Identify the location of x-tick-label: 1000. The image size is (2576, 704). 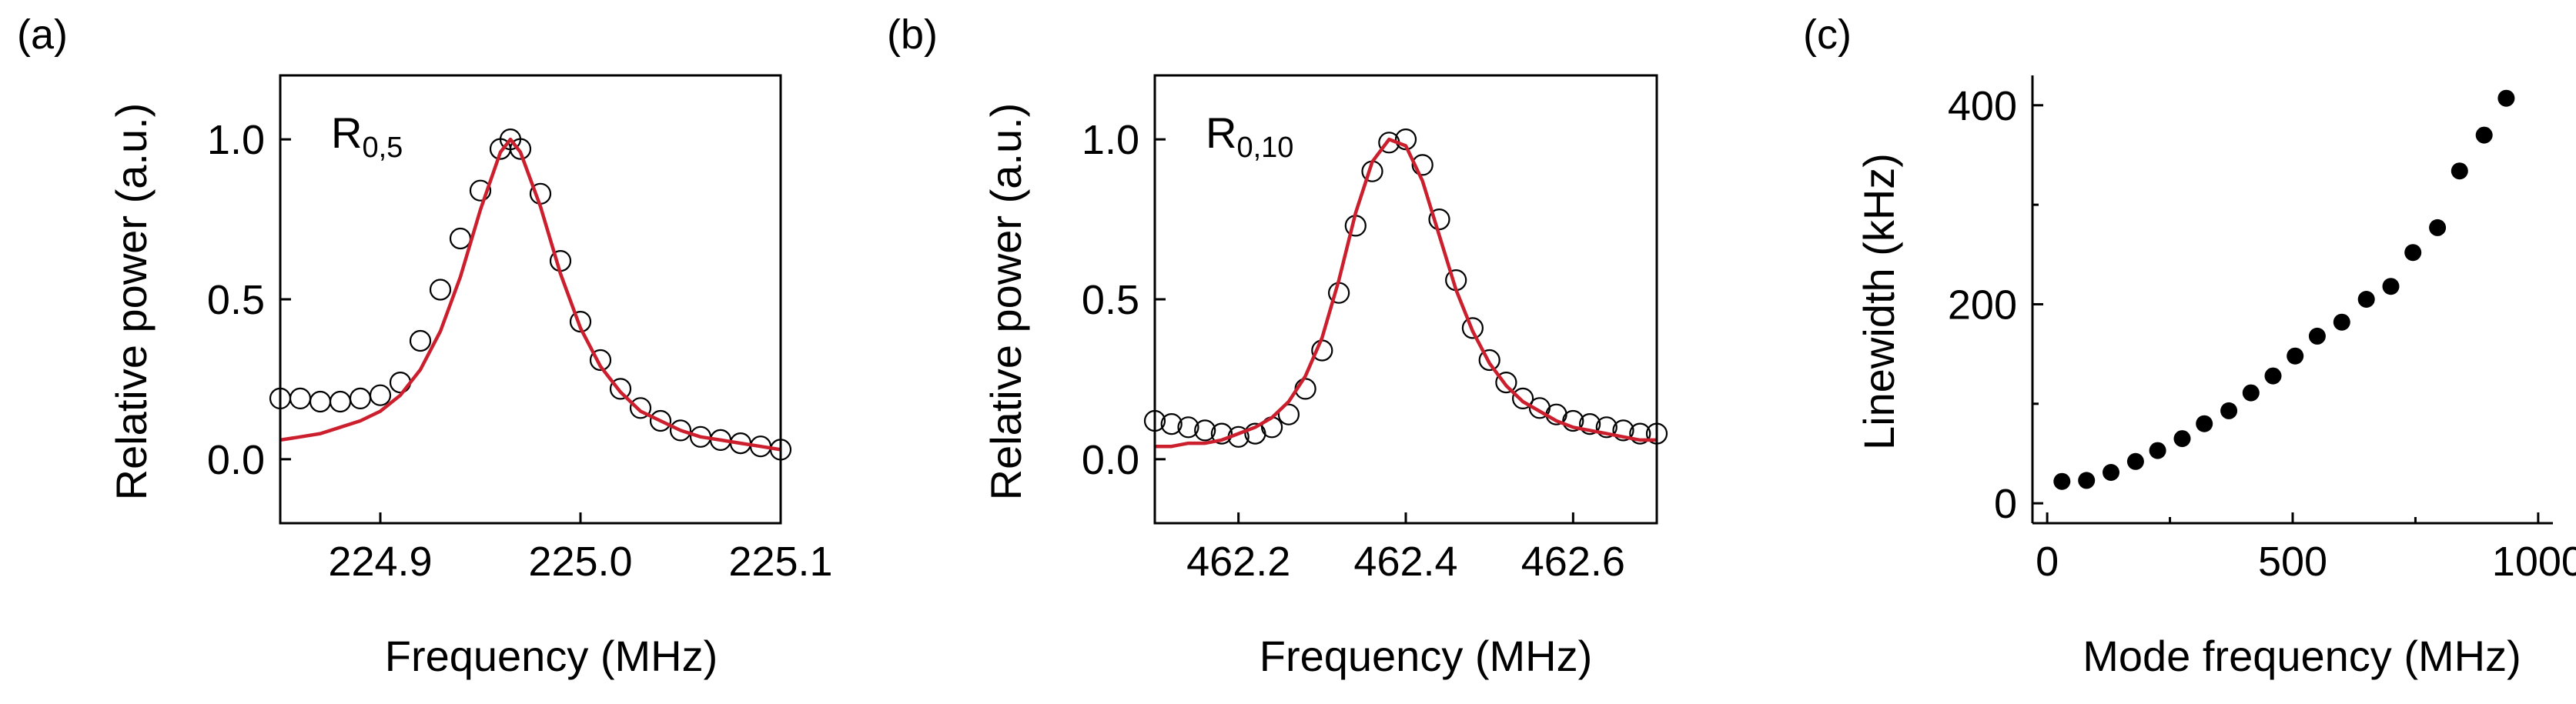
(2534, 562).